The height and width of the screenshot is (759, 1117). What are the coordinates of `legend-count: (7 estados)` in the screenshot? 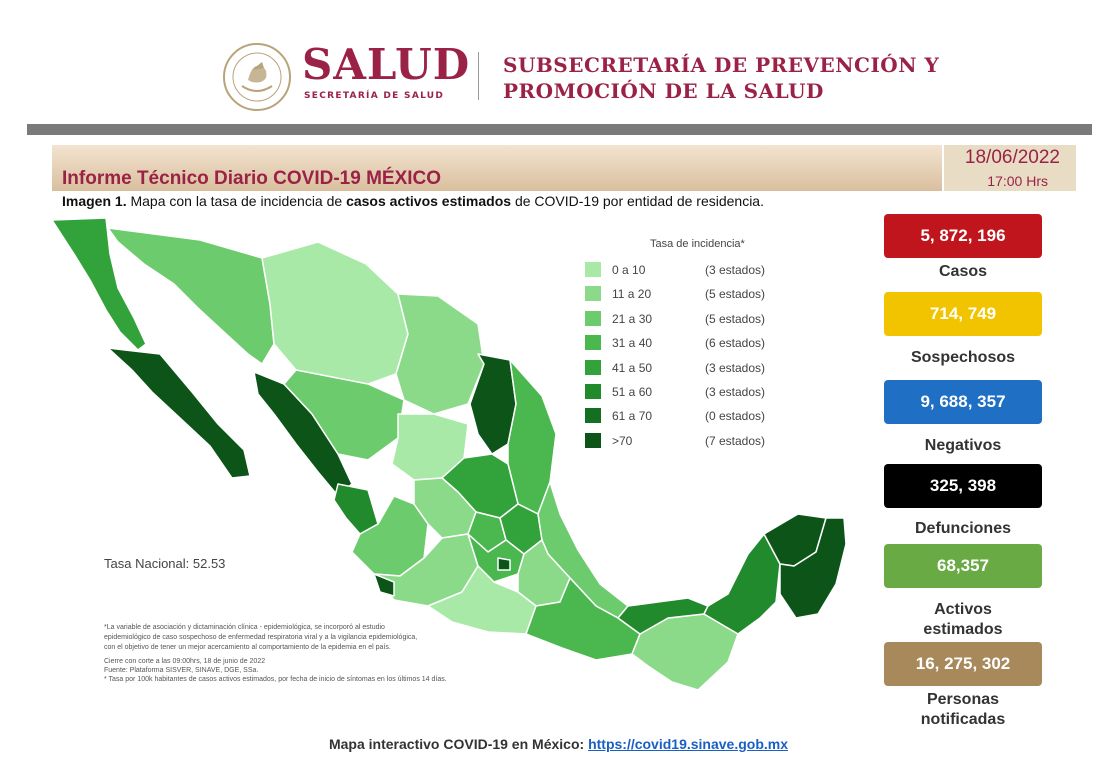 It's located at (735, 440).